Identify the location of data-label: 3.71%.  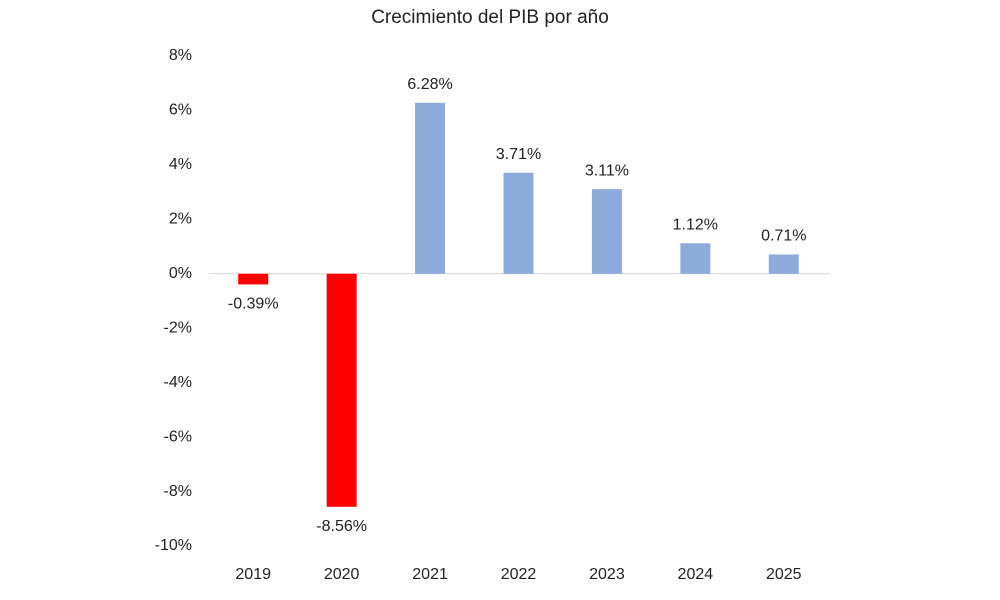
(518, 154).